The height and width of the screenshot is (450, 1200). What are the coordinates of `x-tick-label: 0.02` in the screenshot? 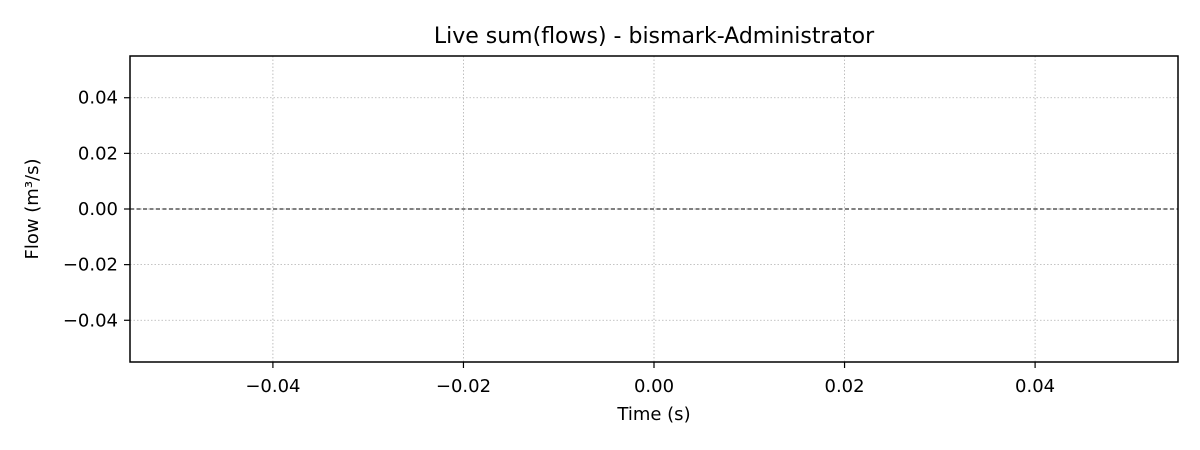 It's located at (845, 386).